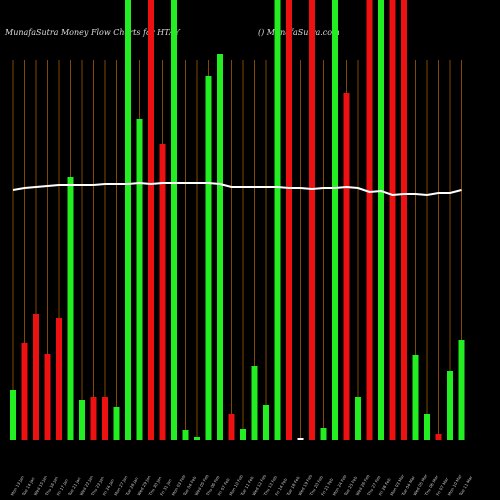  I want to click on chart-subtitle: () MunafaSutra.com, so click(299, 32).